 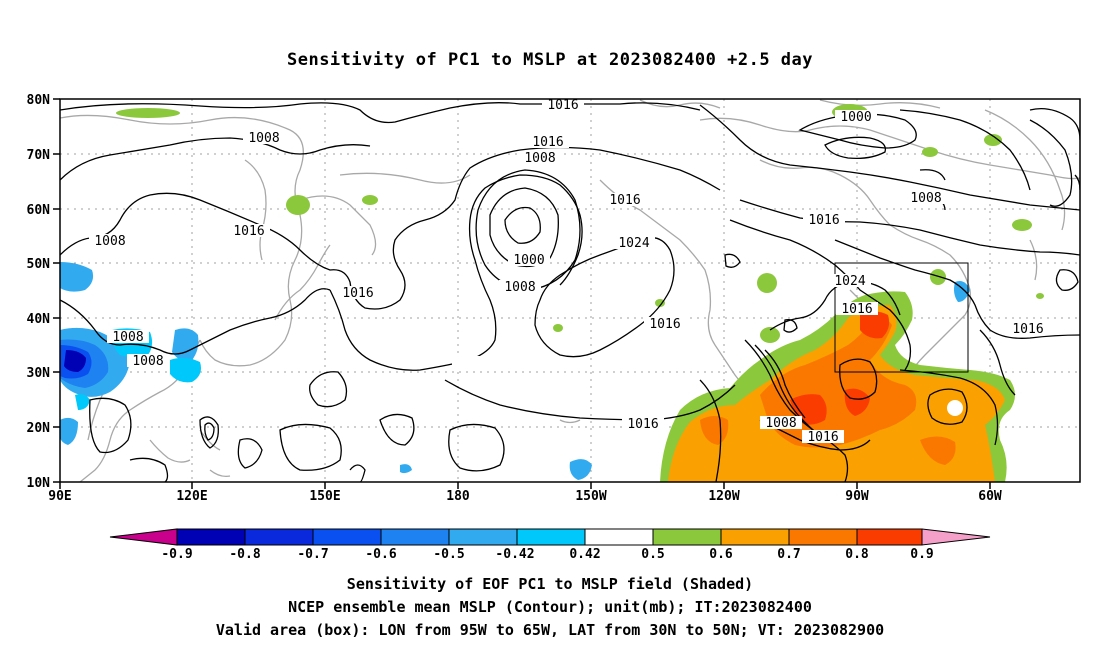 What do you see at coordinates (39, 292) in the screenshot?
I see `latitude-labels: 80N 70N 60N 50N 40N 30N 20N 10N` at bounding box center [39, 292].